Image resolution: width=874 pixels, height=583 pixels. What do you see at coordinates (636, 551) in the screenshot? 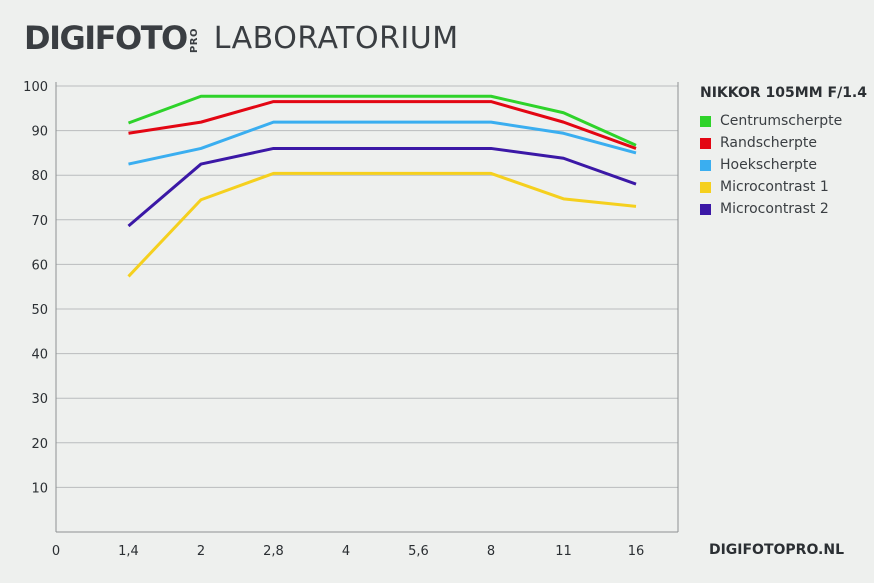
I see `x-tick-label: 16` at bounding box center [636, 551].